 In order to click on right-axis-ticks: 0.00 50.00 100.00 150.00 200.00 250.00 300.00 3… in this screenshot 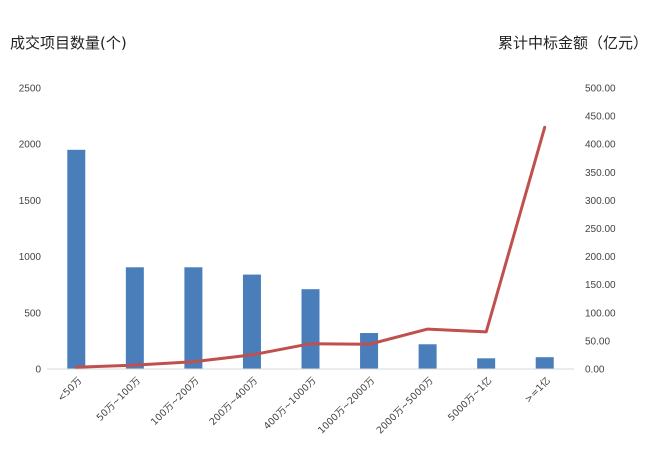, I will do `click(600, 230)`.